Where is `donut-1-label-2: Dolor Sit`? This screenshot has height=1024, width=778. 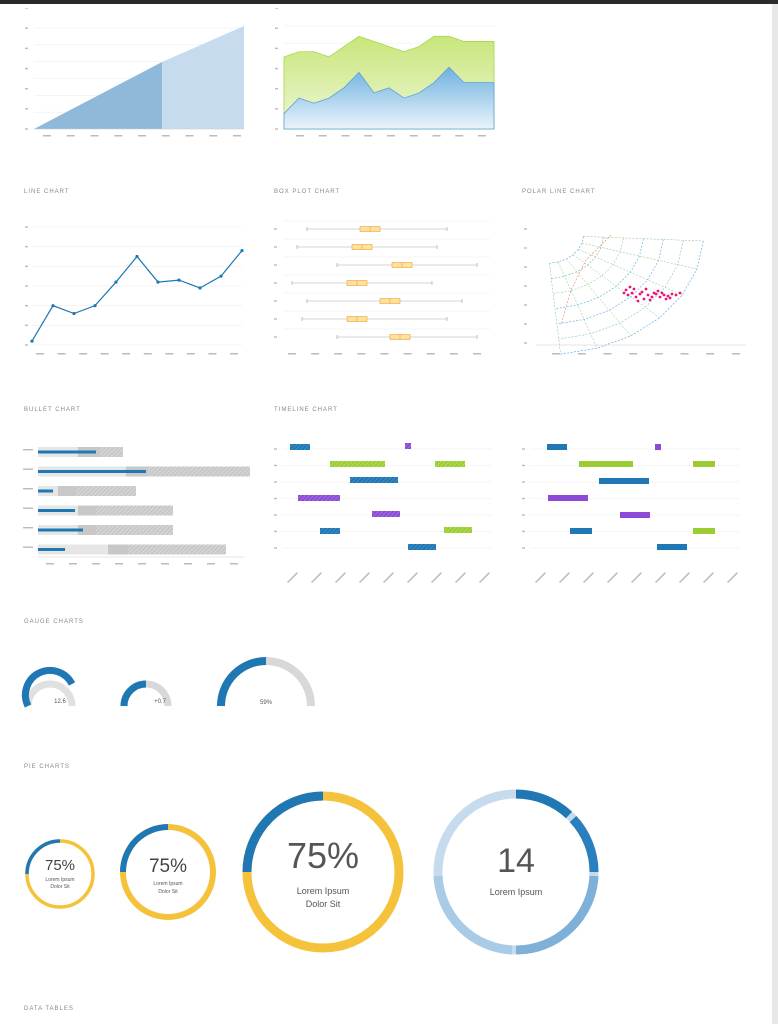
donut-1-label-2: Dolor Sit is located at coordinates (60, 887).